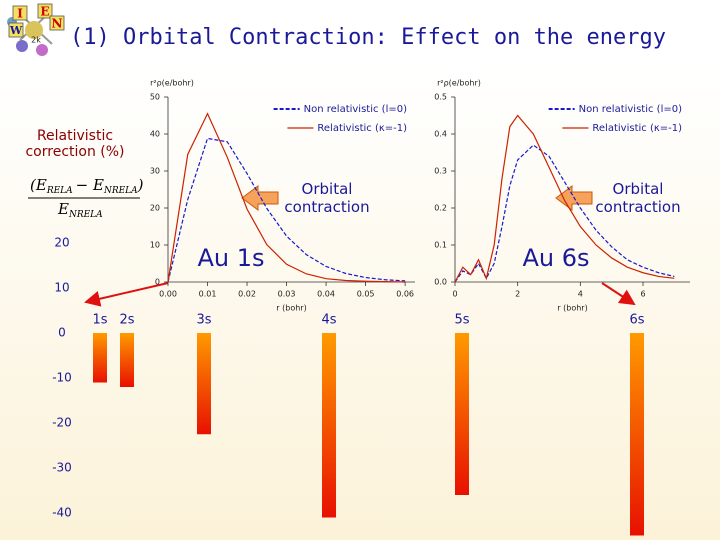 The width and height of the screenshot is (720, 540). What do you see at coordinates (75, 144) in the screenshot?
I see `y-axis-title: Relativistic correction (%)` at bounding box center [75, 144].